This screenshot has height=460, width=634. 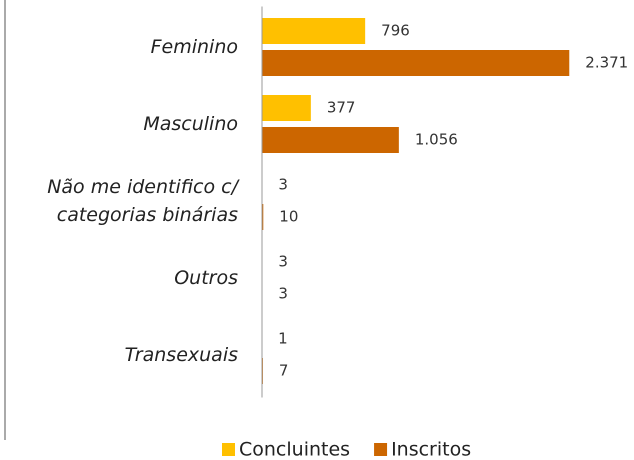 What do you see at coordinates (294, 449) in the screenshot?
I see `legend-label: Concluintes` at bounding box center [294, 449].